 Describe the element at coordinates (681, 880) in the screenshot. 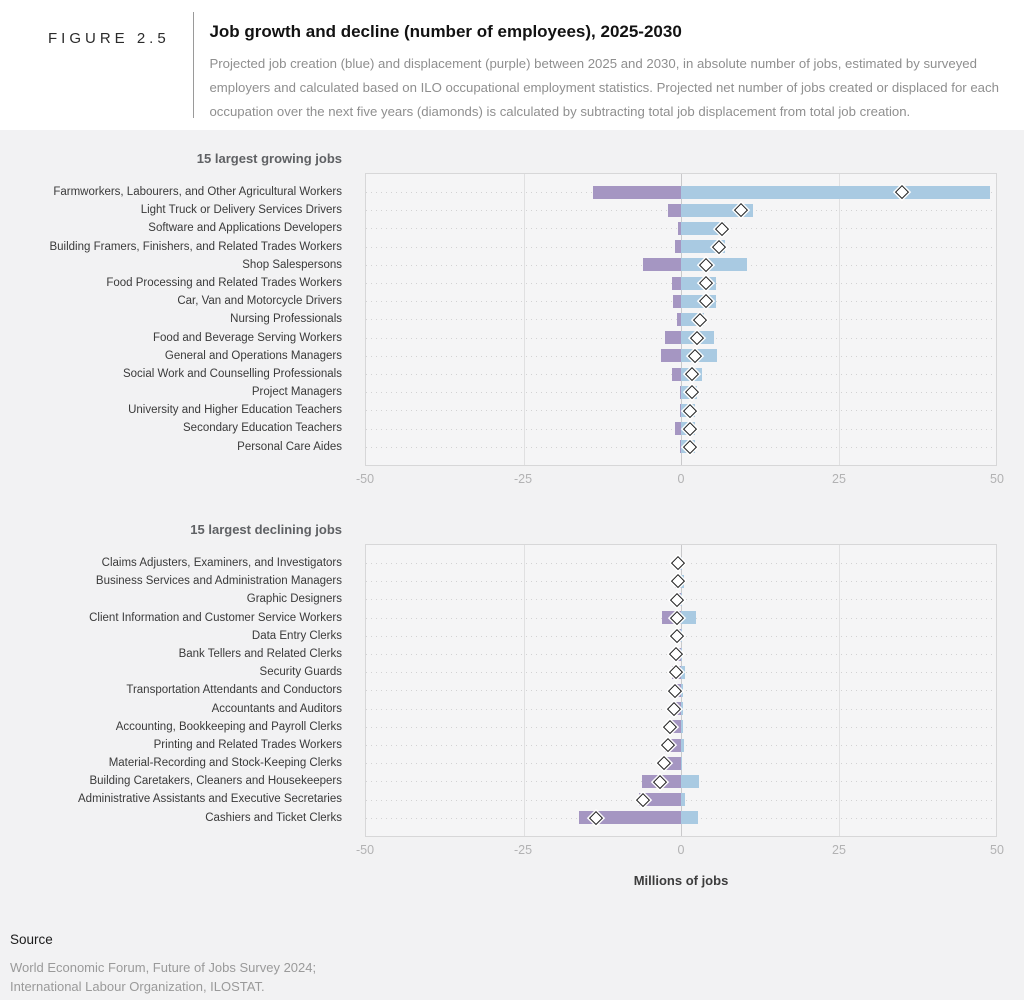

I see `x-axis-title: Millions of jobs` at that location.